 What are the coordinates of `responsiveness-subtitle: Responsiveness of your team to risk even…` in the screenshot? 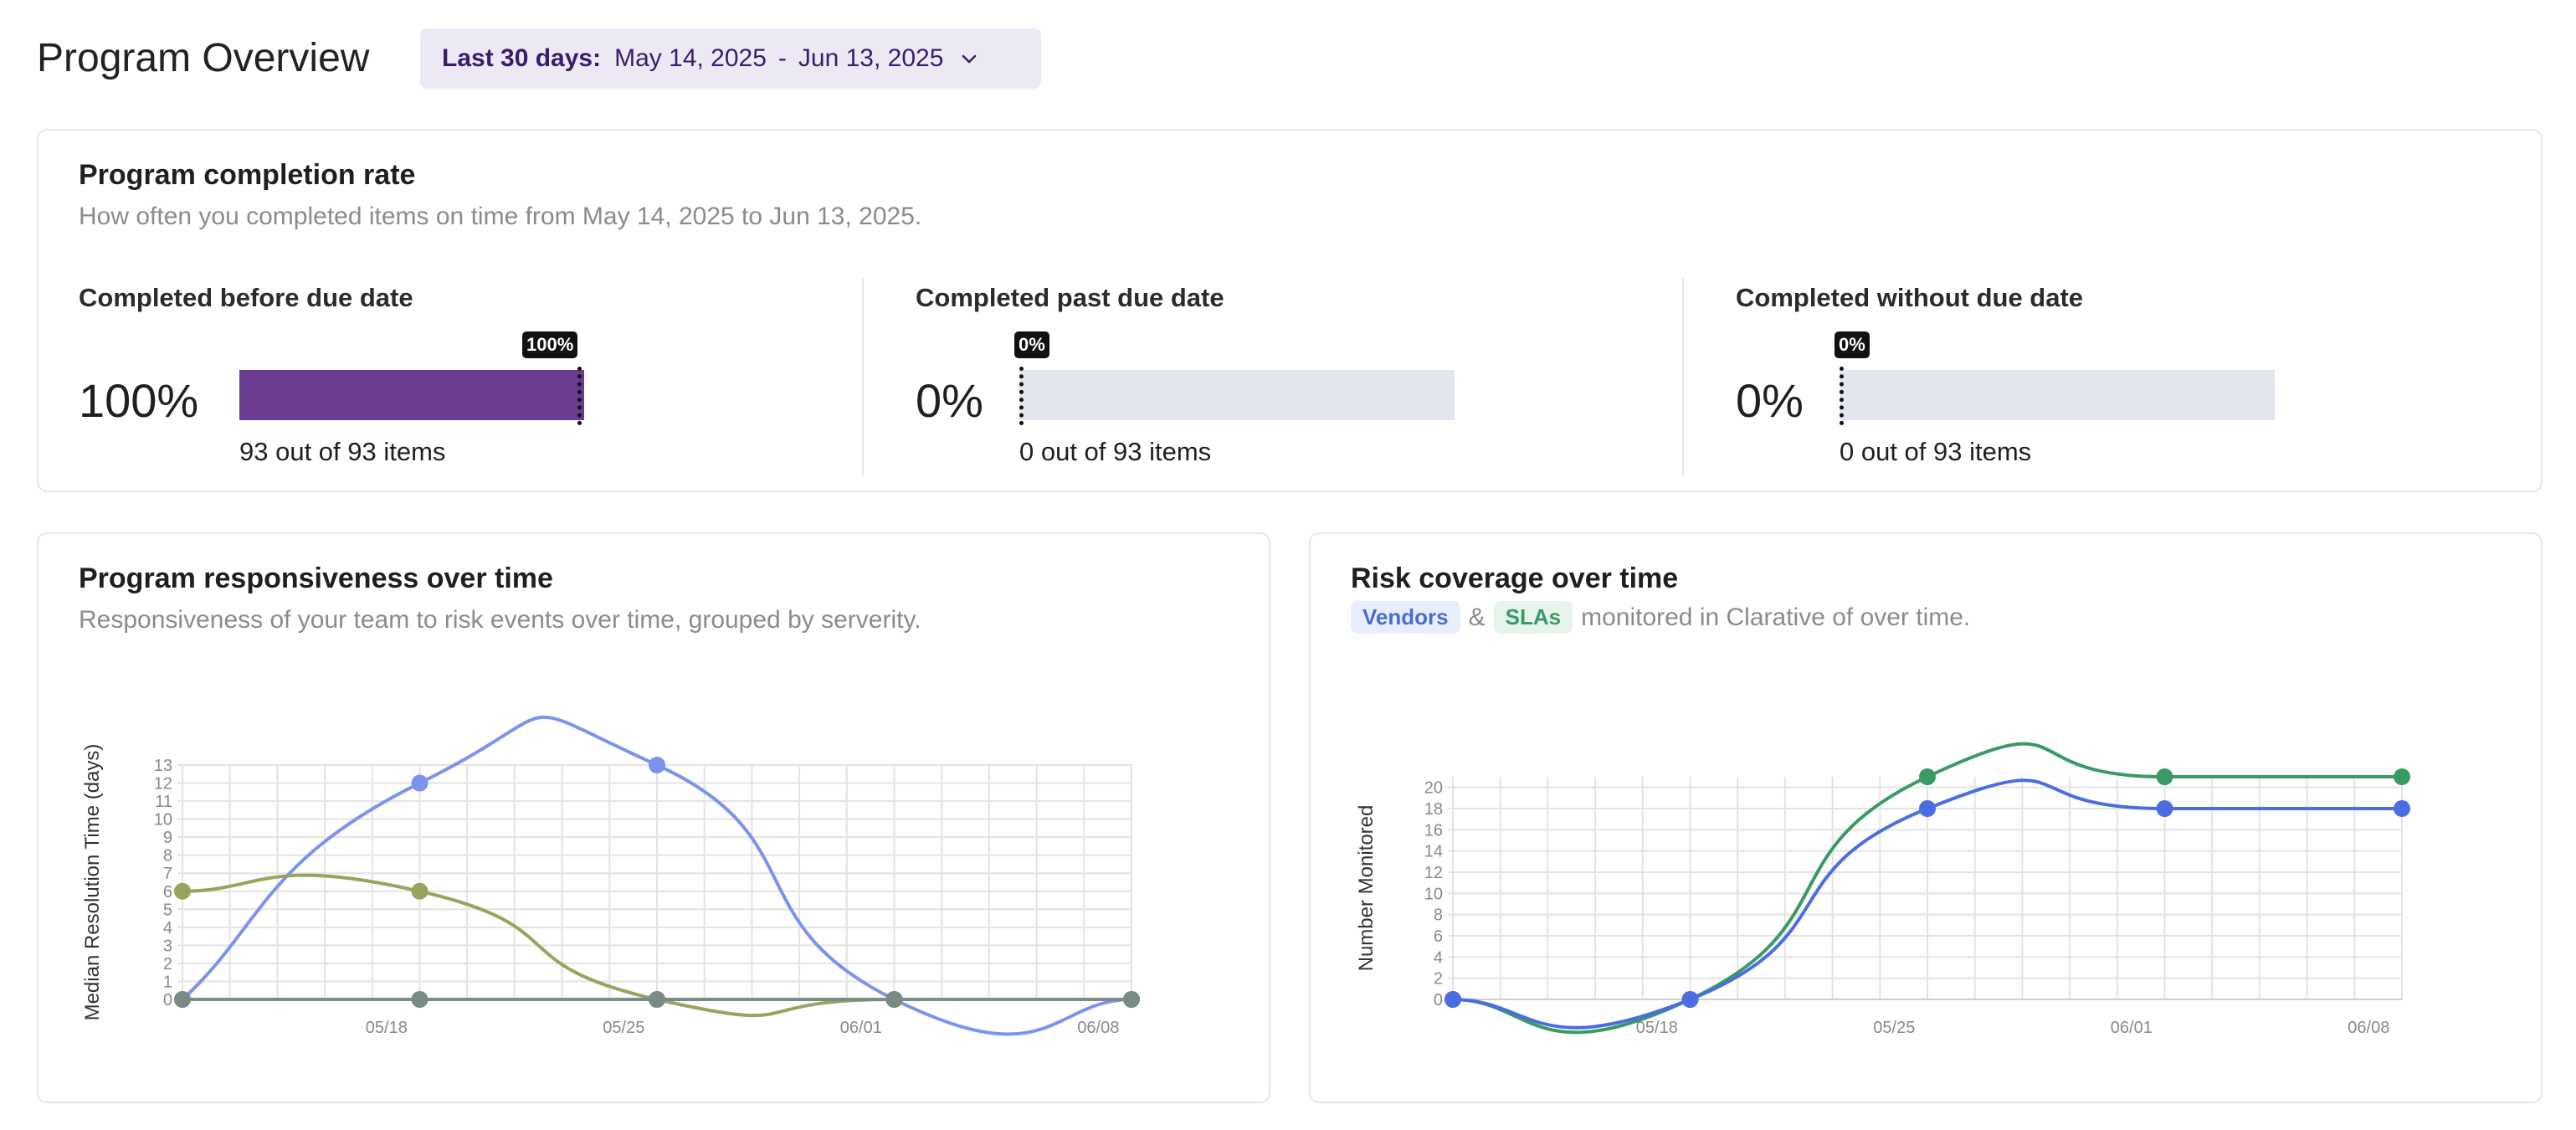 It's located at (500, 620).